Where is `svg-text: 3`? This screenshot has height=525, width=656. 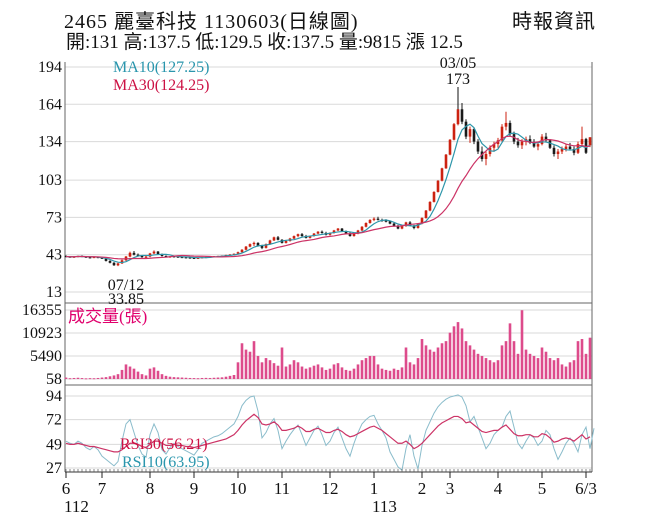
svg-text: 3 is located at coordinates (450, 488).